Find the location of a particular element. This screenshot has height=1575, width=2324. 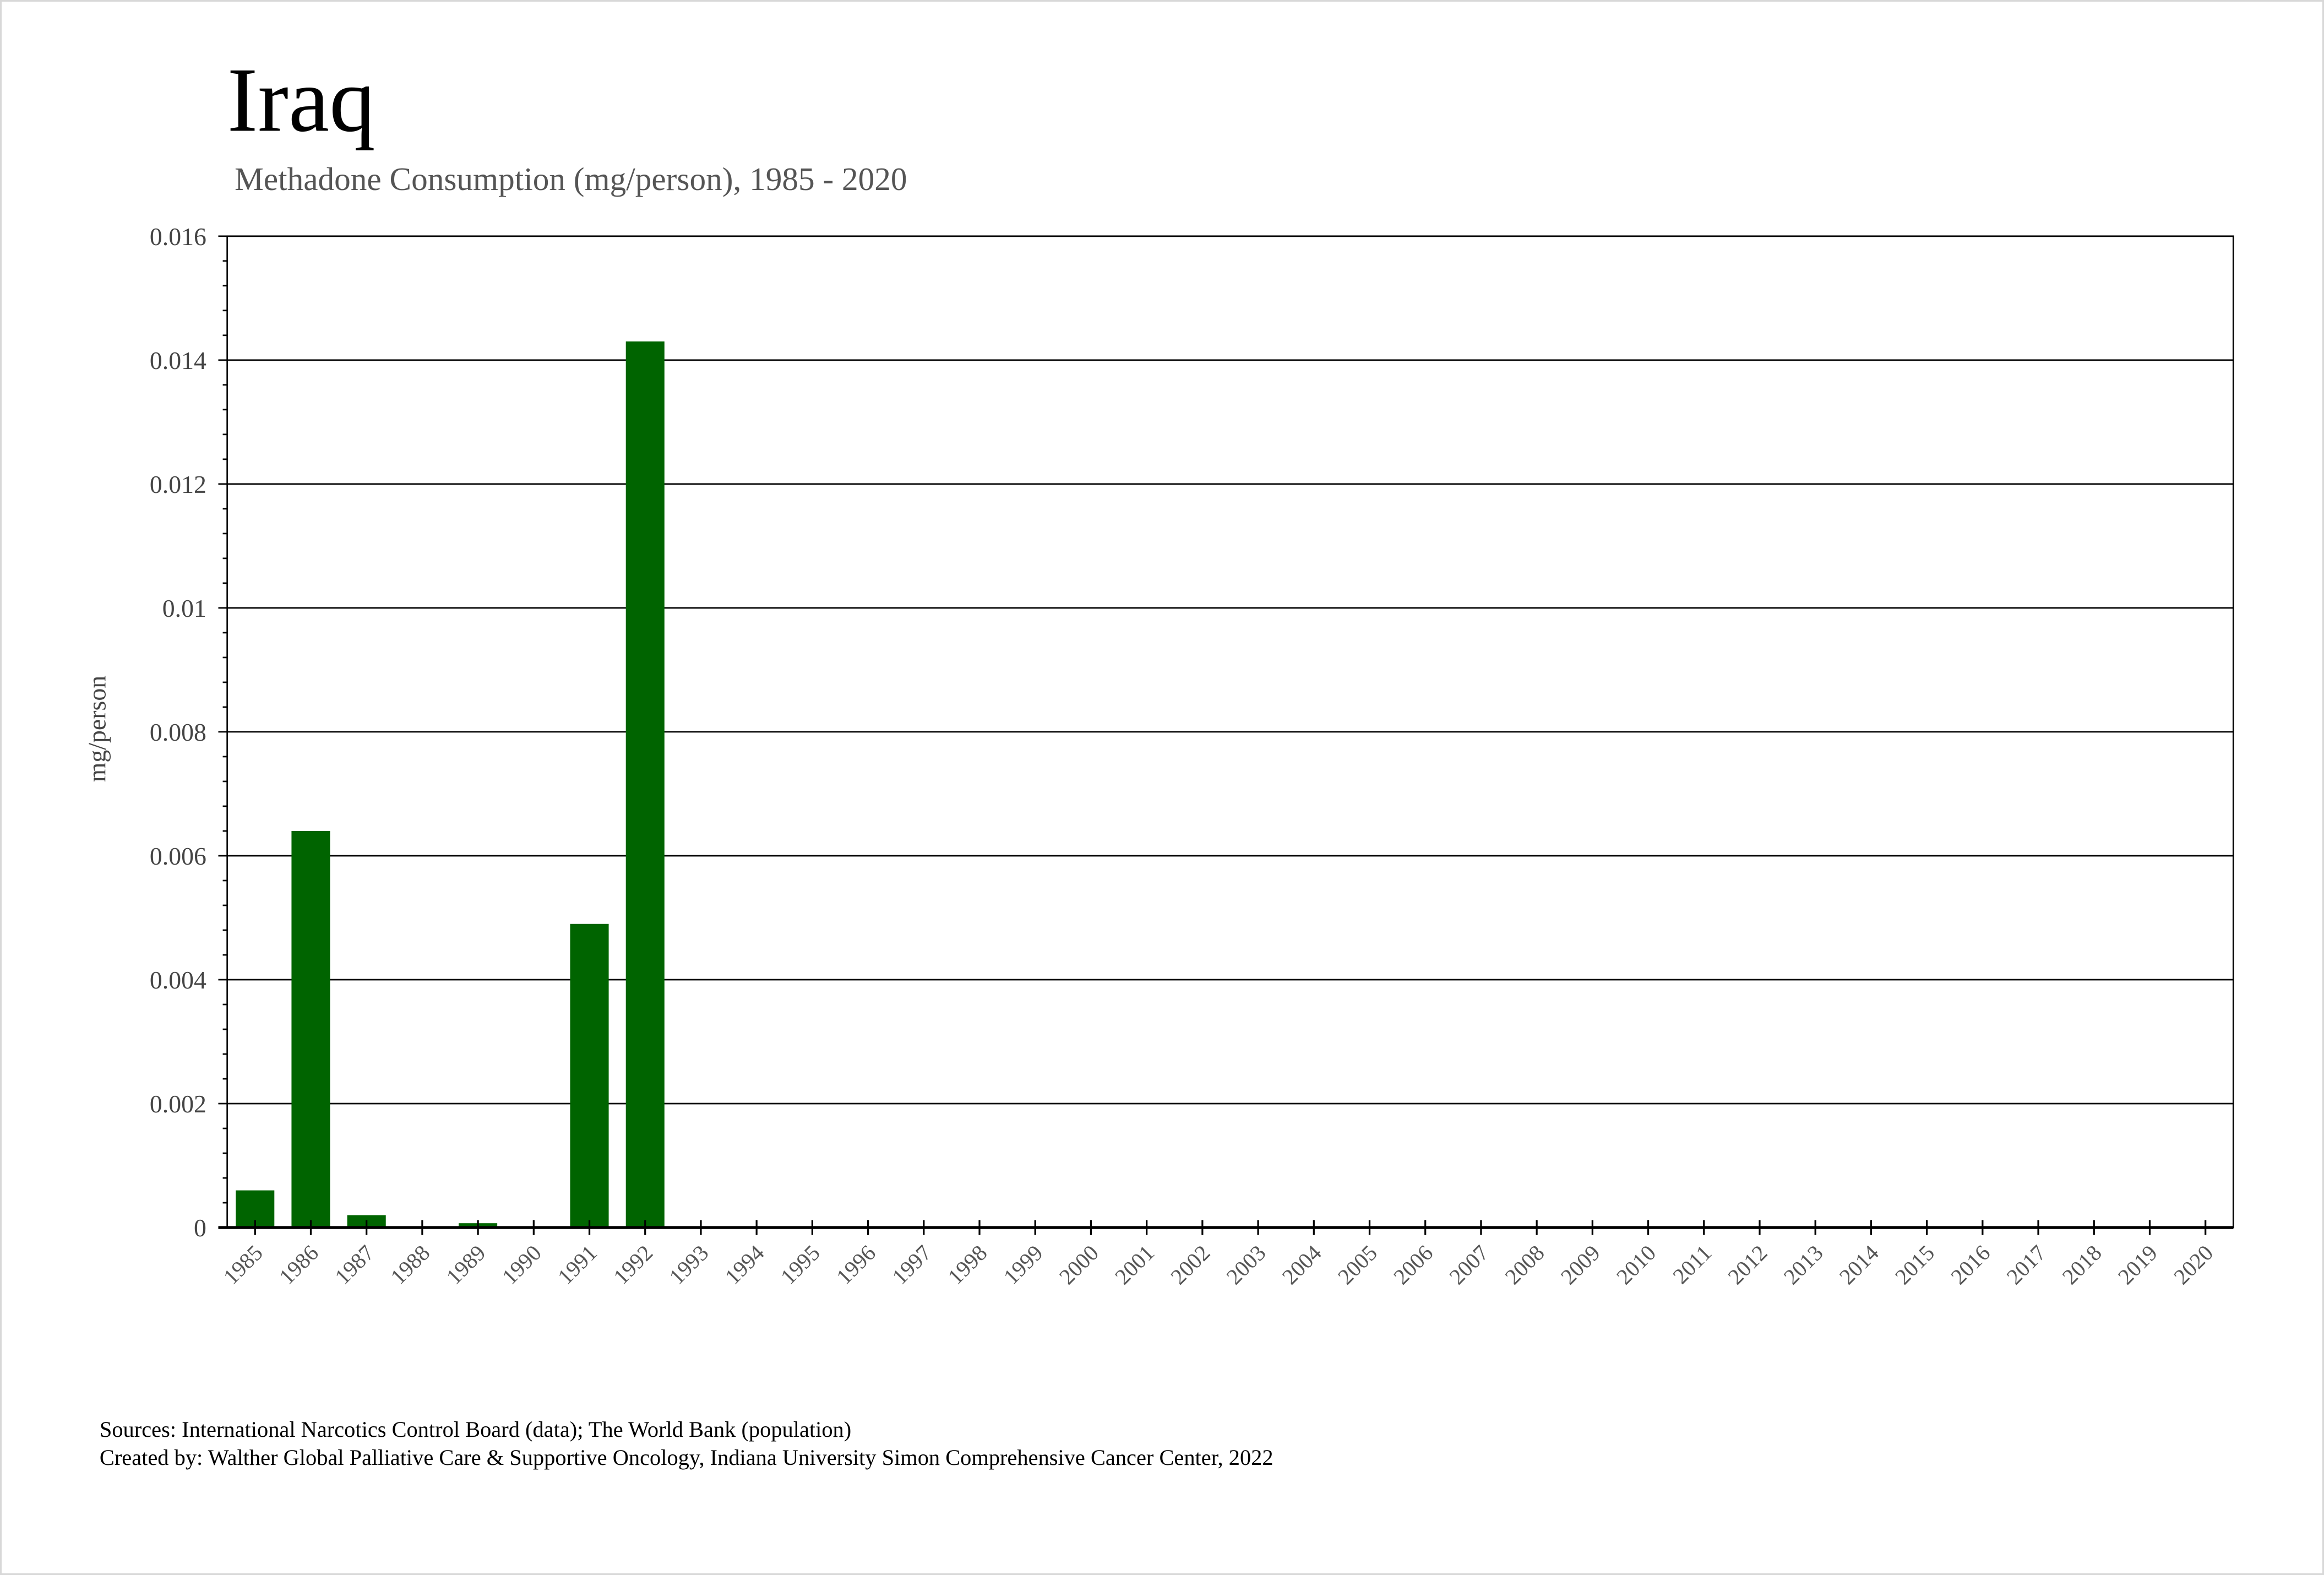

x-tick-label: 1998 is located at coordinates (967, 1264).